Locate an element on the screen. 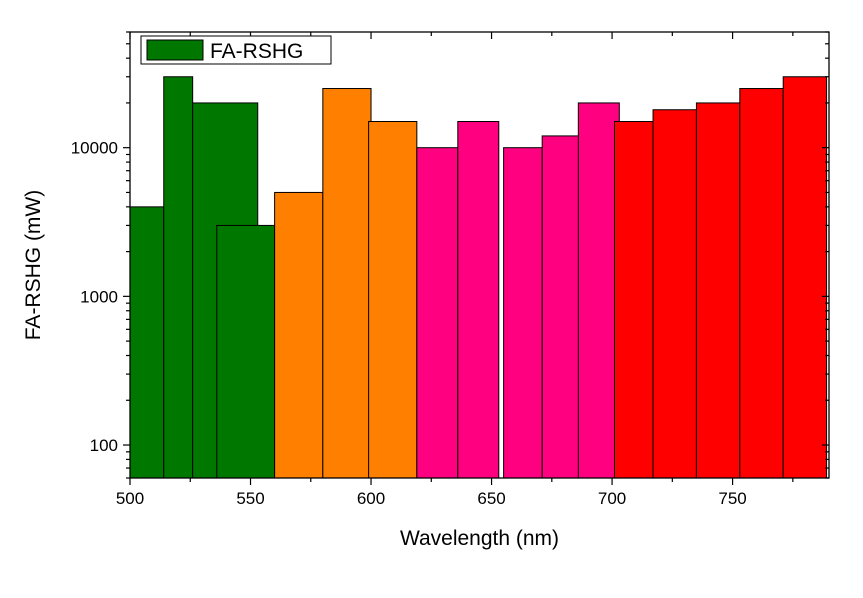  y-axis-title: FA-RSHG (mW) is located at coordinates (33, 265).